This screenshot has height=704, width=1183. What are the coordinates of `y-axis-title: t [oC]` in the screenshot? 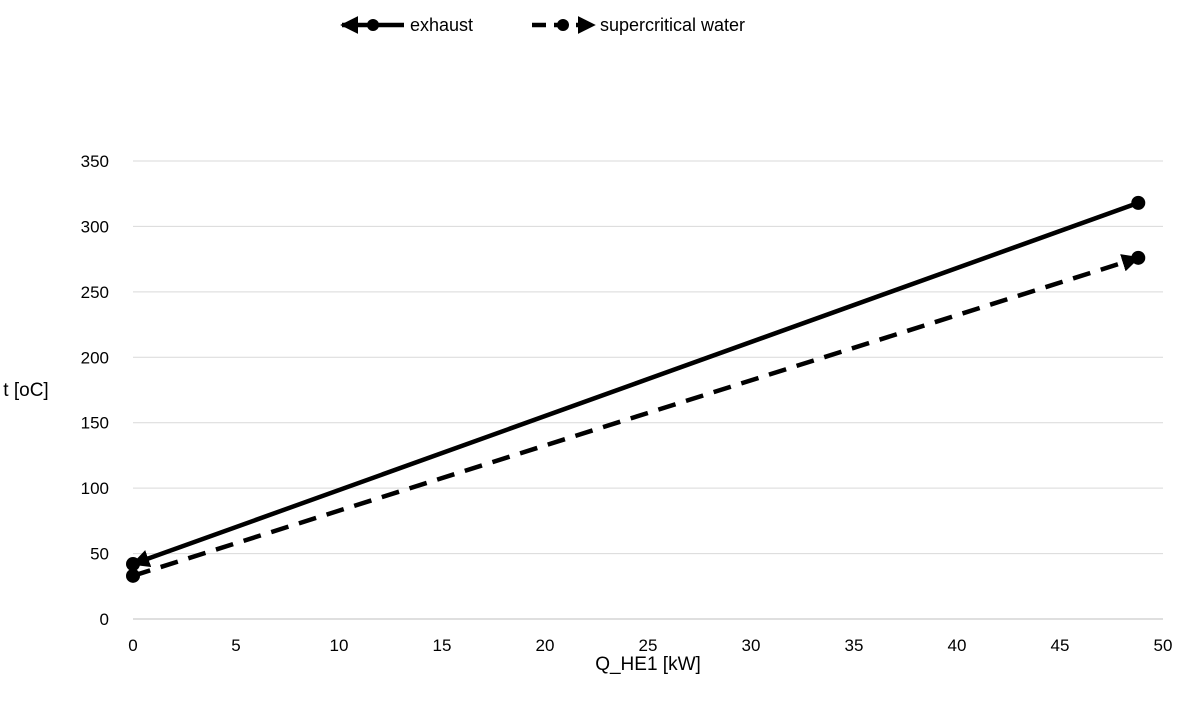 It's located at (25, 390).